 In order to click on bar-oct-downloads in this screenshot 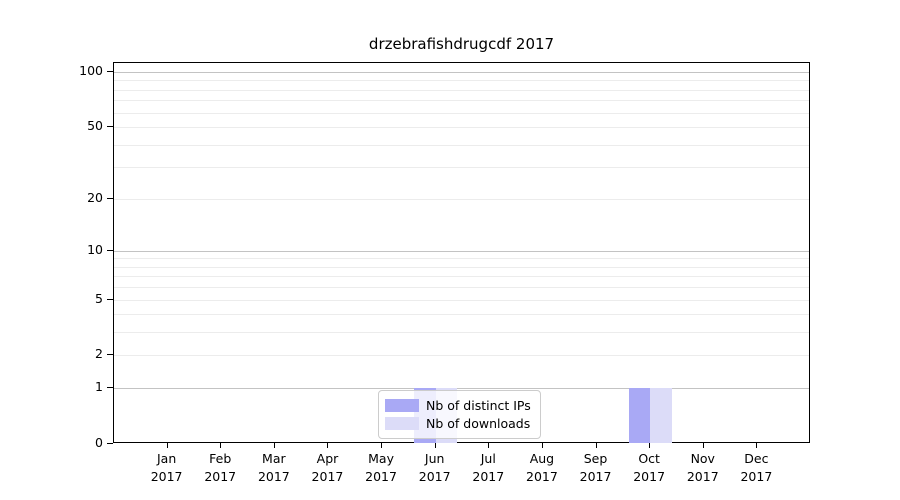, I will do `click(661, 415)`.